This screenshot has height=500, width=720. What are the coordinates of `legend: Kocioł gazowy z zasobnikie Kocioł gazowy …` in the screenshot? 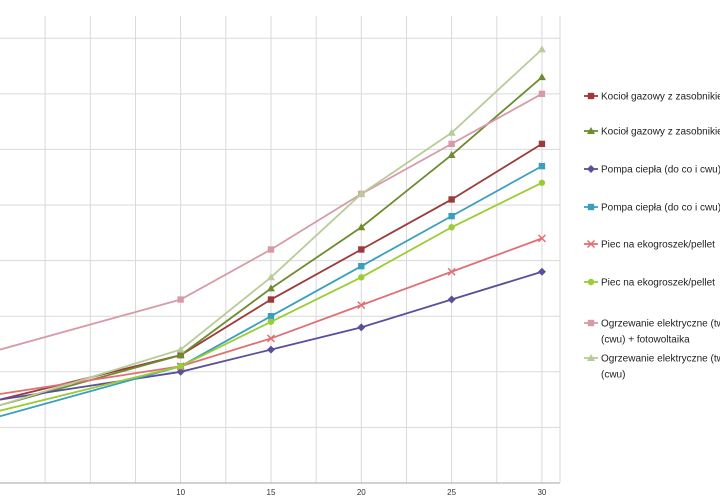 It's located at (652, 236).